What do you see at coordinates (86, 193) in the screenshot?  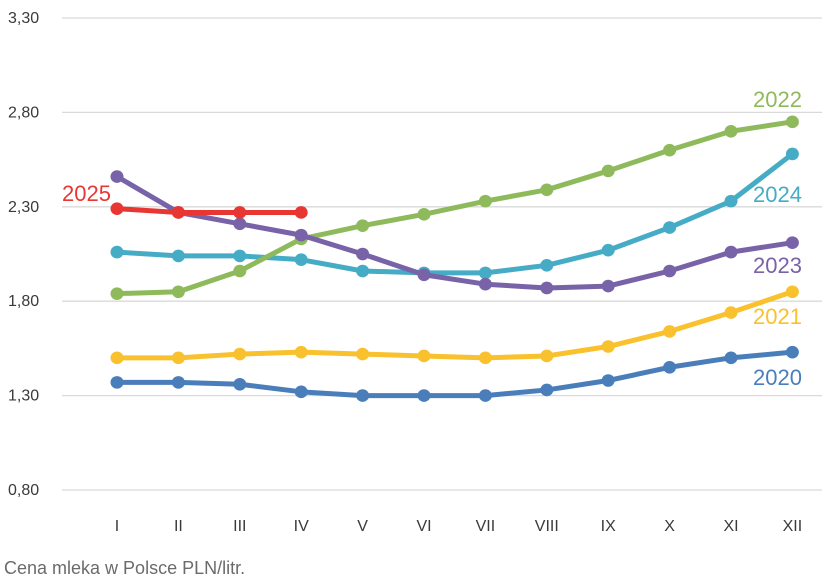 I see `series-label-2025: 2025` at bounding box center [86, 193].